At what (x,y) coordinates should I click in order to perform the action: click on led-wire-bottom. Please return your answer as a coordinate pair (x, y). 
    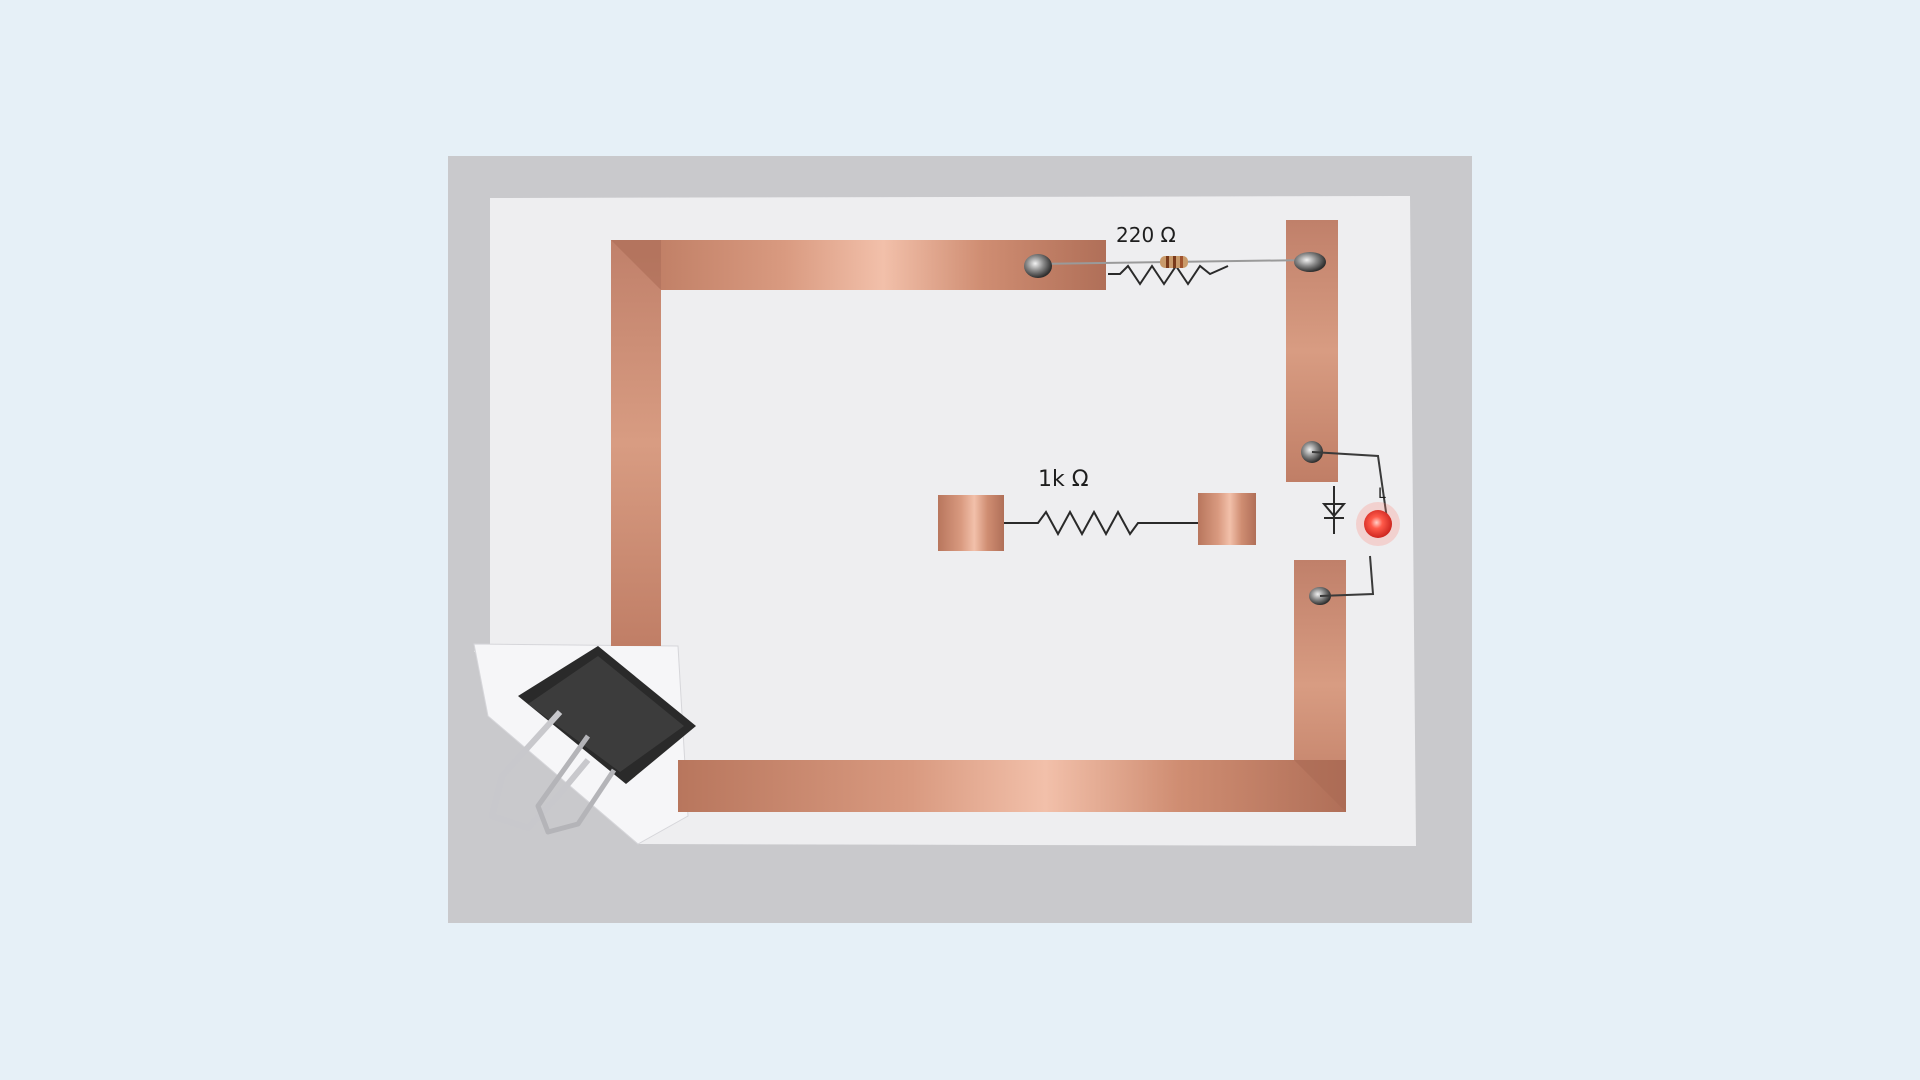
    Looking at the image, I should click on (1347, 576).